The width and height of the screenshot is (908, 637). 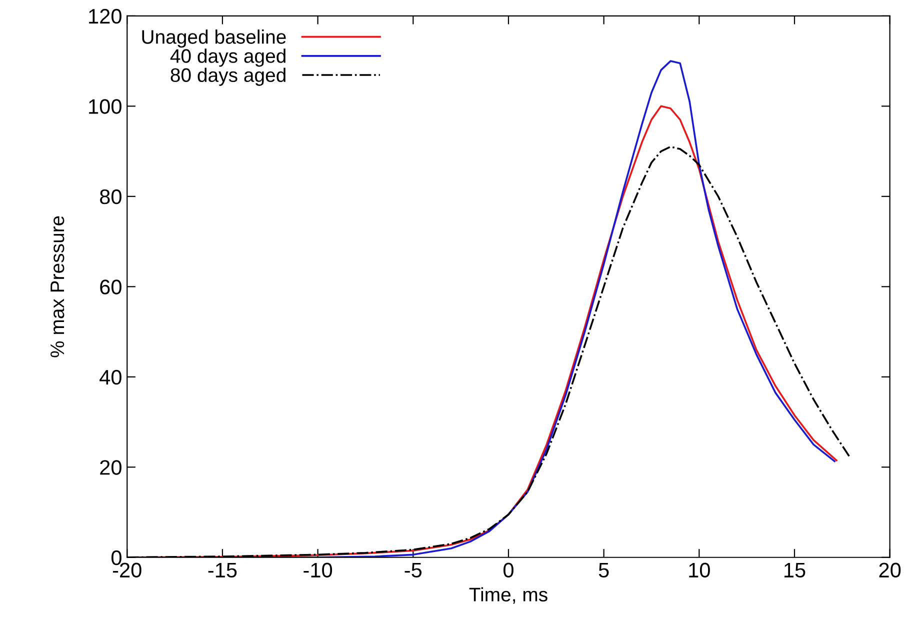 I want to click on y-tick-label: 40, so click(x=111, y=377).